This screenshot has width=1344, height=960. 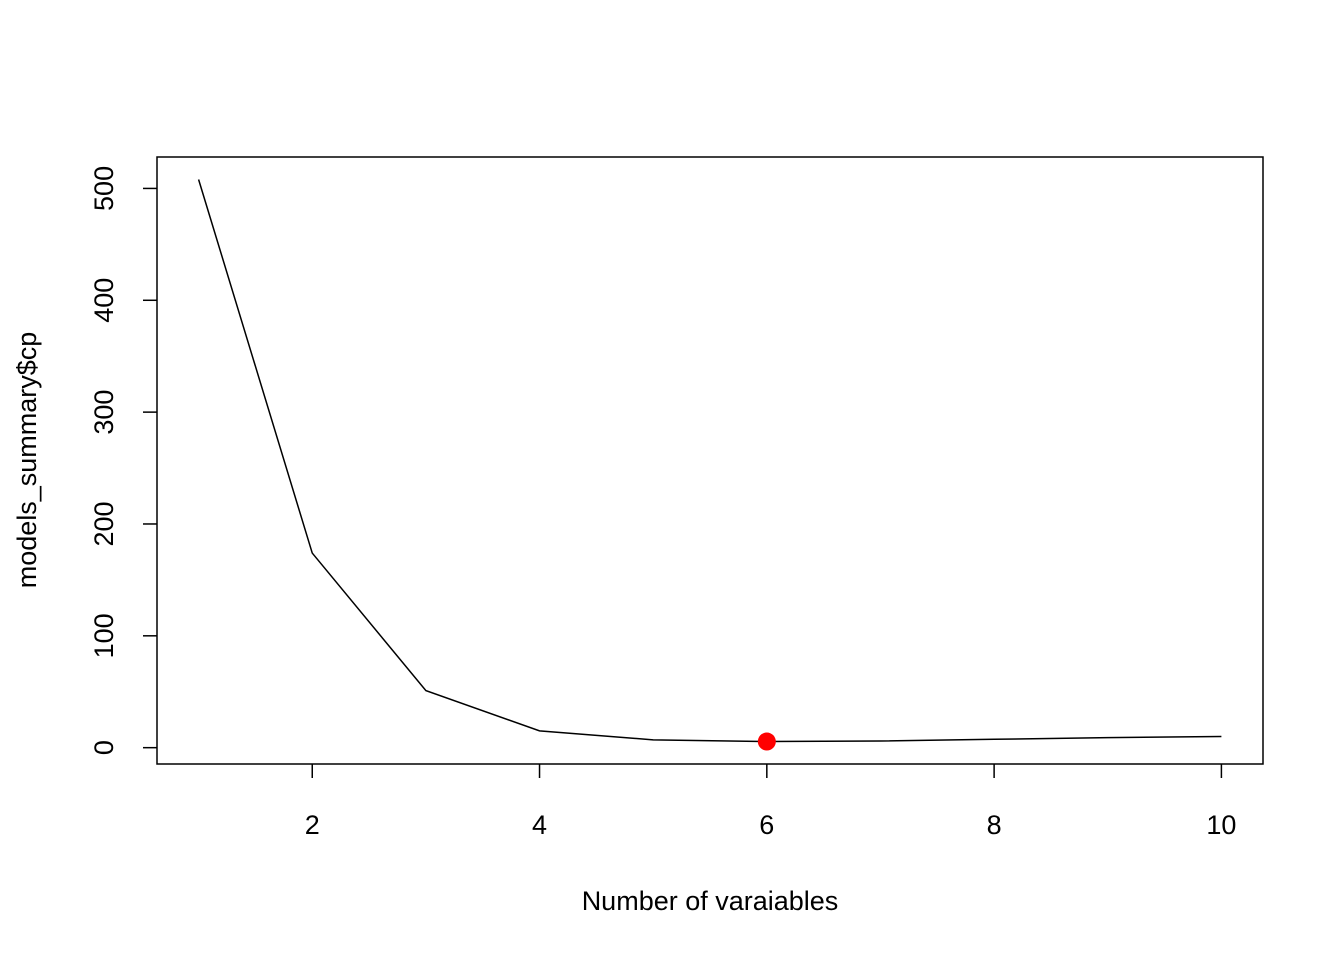 What do you see at coordinates (312, 825) in the screenshot?
I see `x-tick-label: 2` at bounding box center [312, 825].